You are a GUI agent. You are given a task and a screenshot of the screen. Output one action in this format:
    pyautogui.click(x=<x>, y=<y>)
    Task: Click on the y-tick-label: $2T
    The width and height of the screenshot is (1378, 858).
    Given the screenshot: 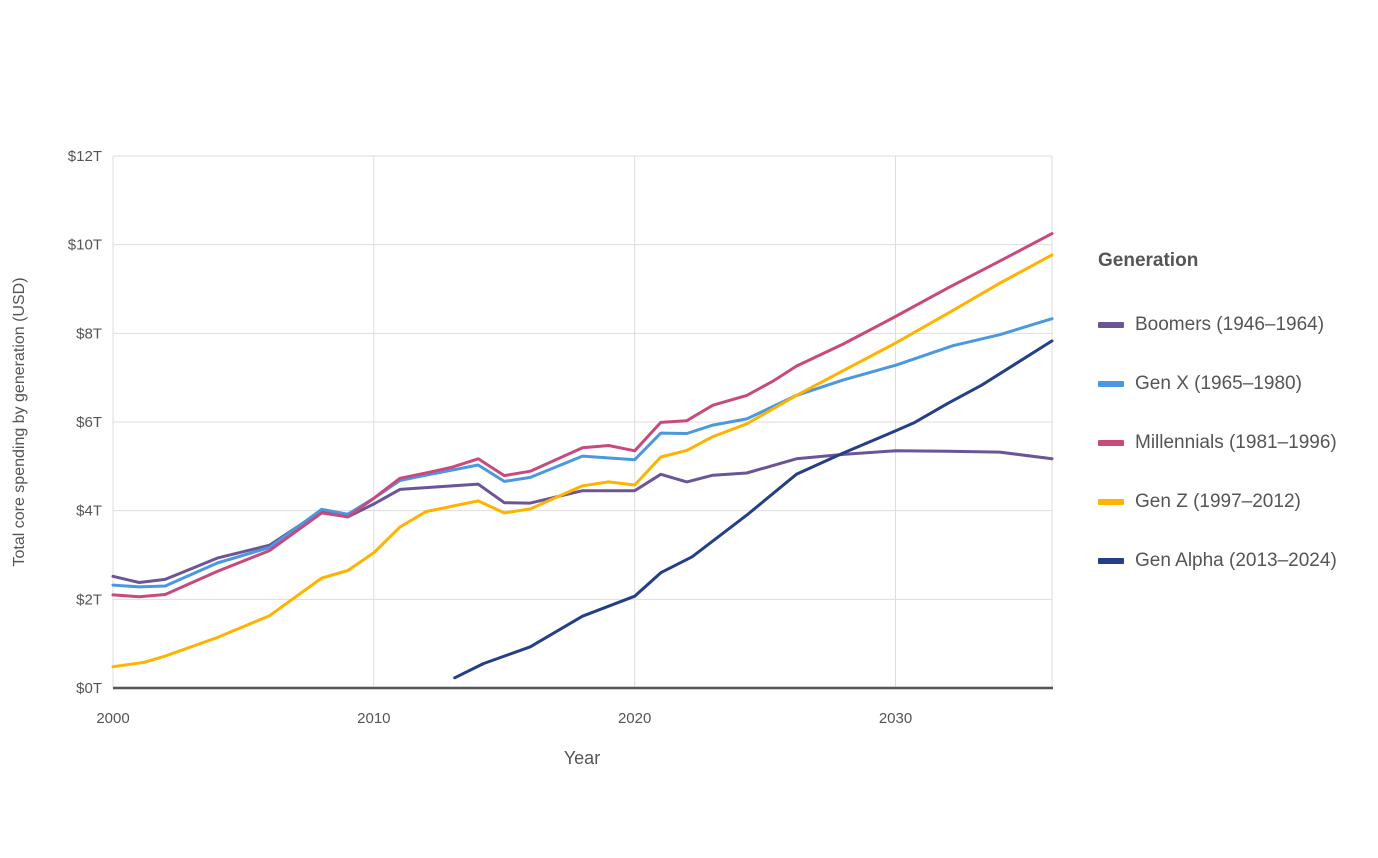 What is the action you would take?
    pyautogui.click(x=89, y=599)
    